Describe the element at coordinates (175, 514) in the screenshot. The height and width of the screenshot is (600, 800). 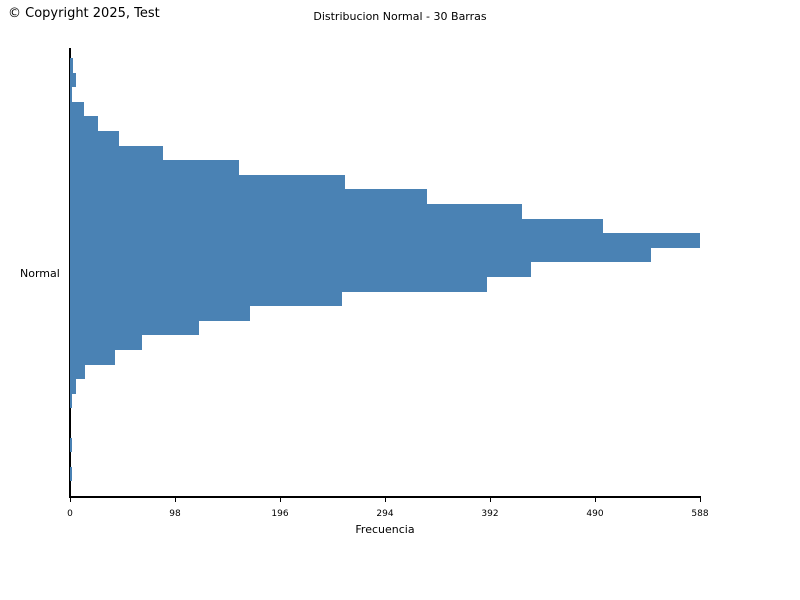
I see `x-tick-label: 98` at that location.